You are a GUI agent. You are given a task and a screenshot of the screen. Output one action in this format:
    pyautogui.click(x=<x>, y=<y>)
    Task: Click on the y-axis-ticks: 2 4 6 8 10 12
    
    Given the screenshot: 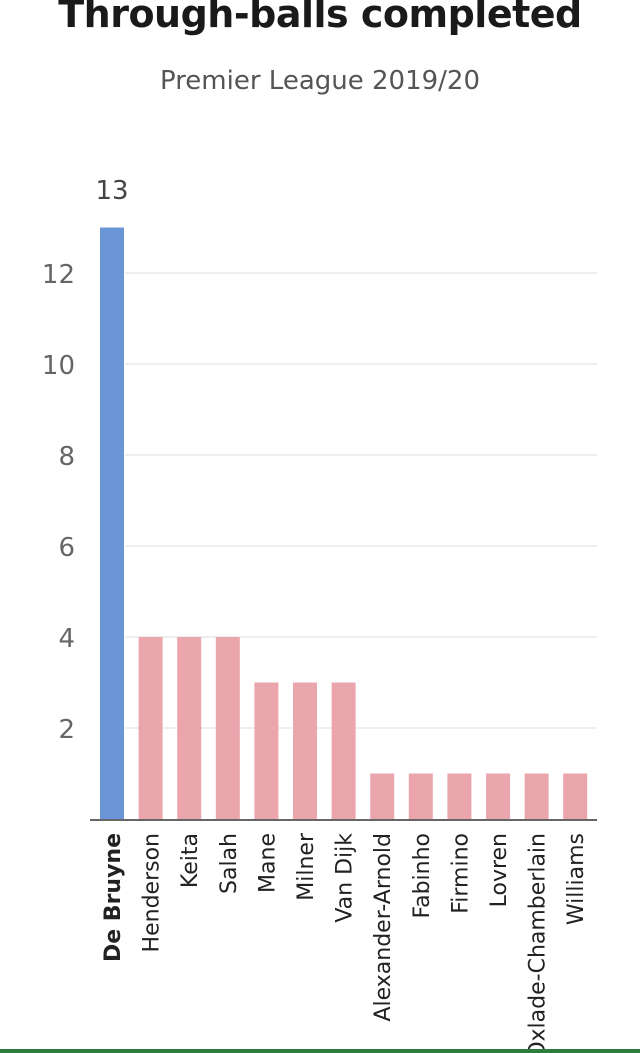 What is the action you would take?
    pyautogui.click(x=58, y=502)
    